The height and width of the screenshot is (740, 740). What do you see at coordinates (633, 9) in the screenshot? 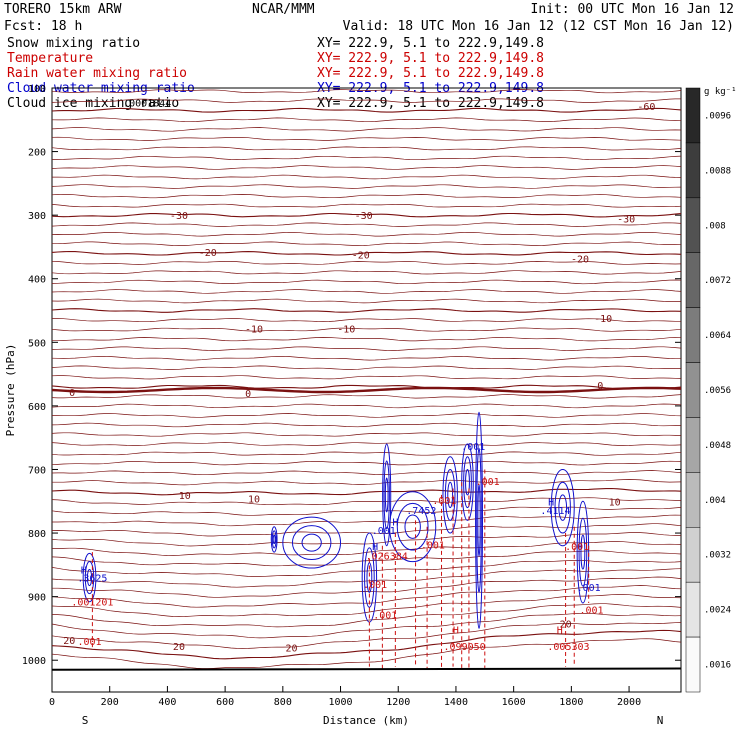
I see `init-time: Init: 00 UTC Mon 16 Jan 12` at bounding box center [633, 9].